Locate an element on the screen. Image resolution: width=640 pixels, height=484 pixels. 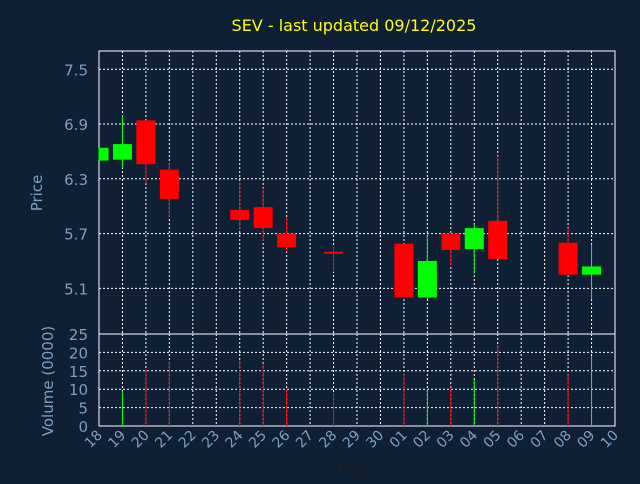
chart-title: SEV - last updated 09/12/2025 is located at coordinates (354, 25).